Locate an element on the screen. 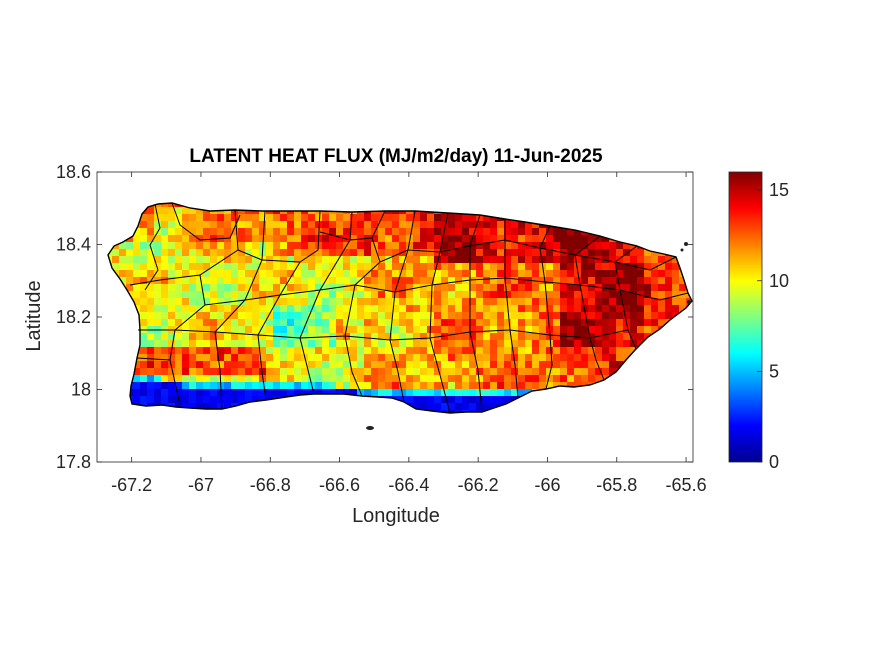  chart-title: LATENT HEAT FLUX (MJ/m2/day) 11-Jun-2025 is located at coordinates (396, 156).